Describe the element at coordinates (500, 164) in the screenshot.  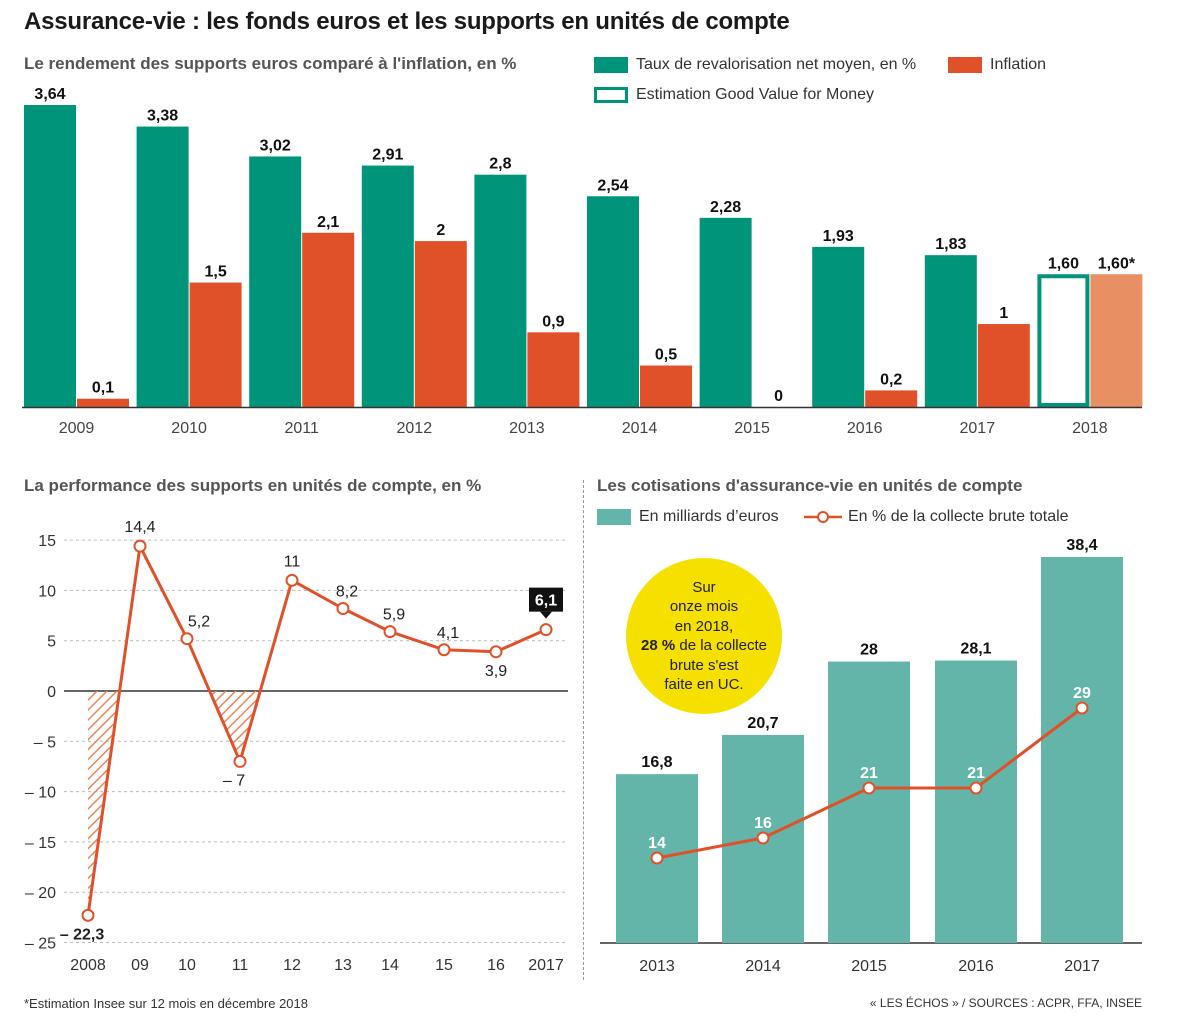
I see `rate-label-2013: 2,8` at that location.